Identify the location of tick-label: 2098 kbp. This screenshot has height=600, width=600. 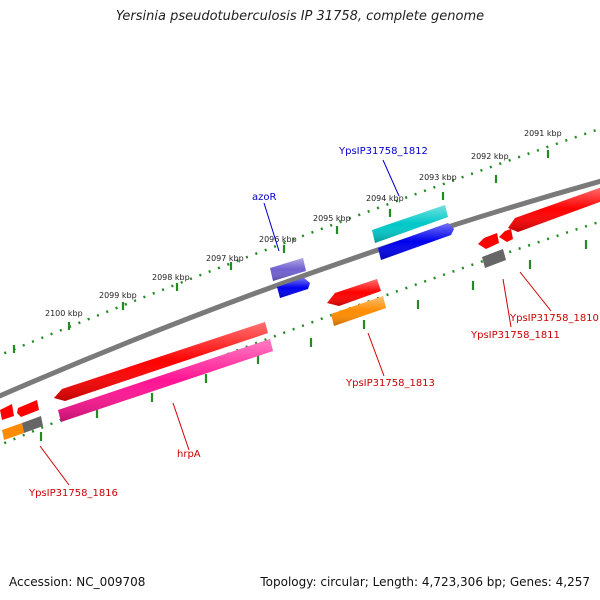
(171, 277).